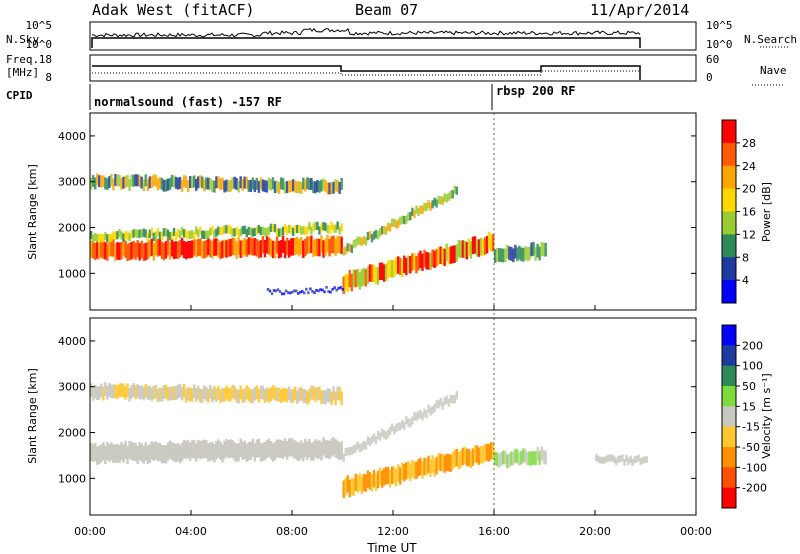 This screenshot has width=800, height=554. I want to click on colorbar-tick-label: 12, so click(749, 234).